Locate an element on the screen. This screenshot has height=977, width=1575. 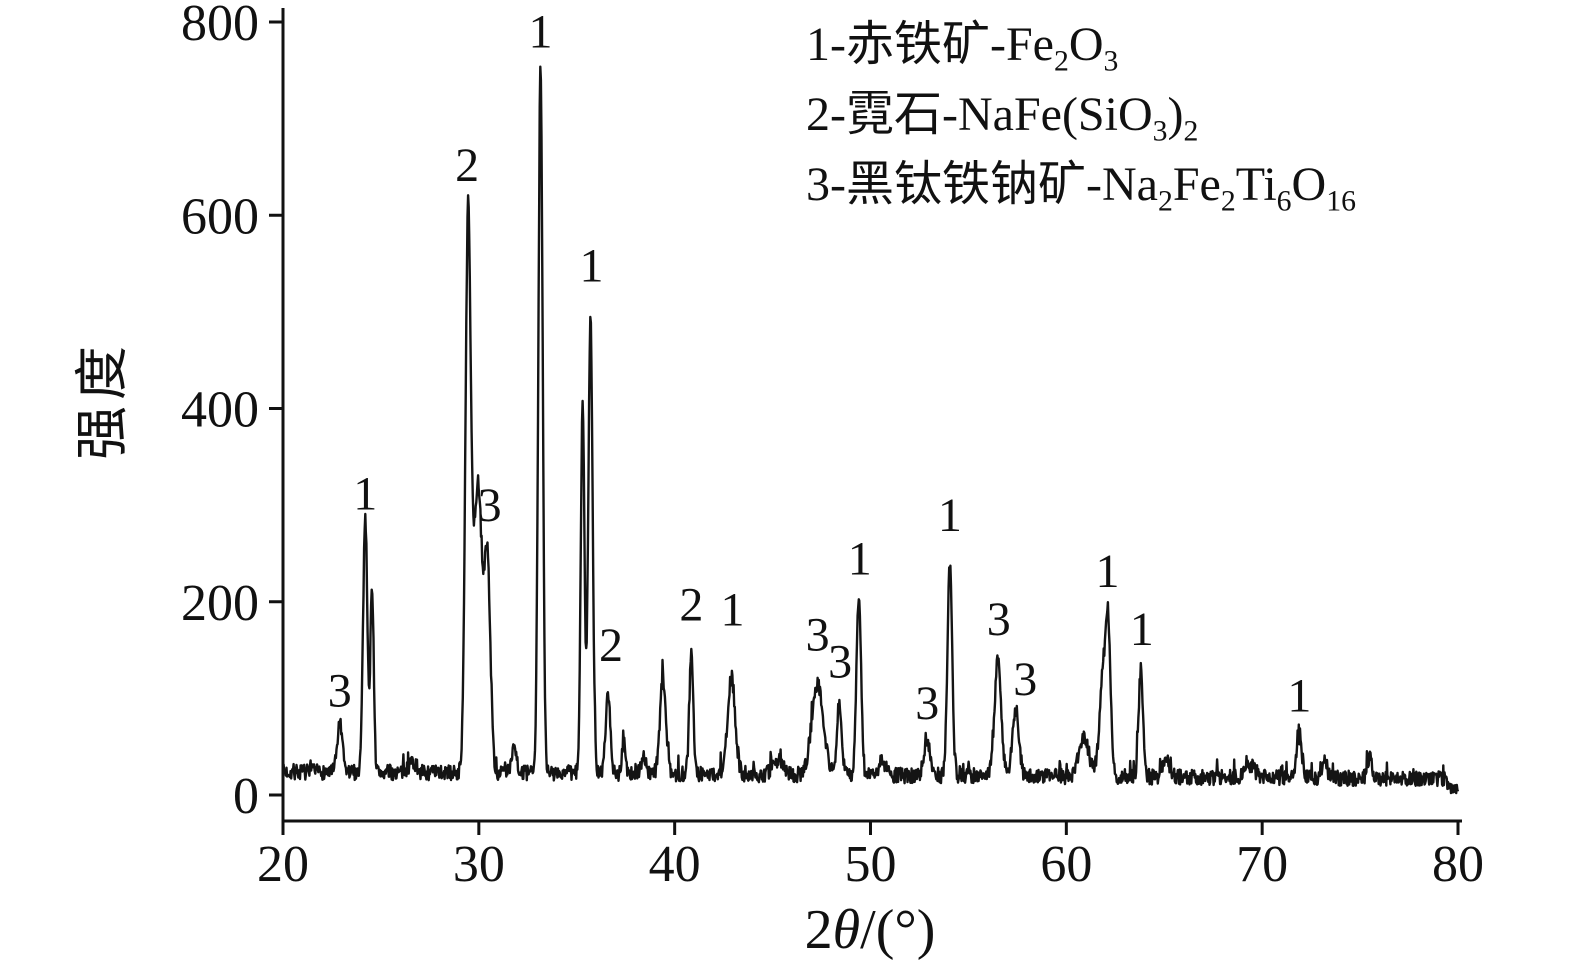
y-axis-label: 强度 is located at coordinates (102, 400).